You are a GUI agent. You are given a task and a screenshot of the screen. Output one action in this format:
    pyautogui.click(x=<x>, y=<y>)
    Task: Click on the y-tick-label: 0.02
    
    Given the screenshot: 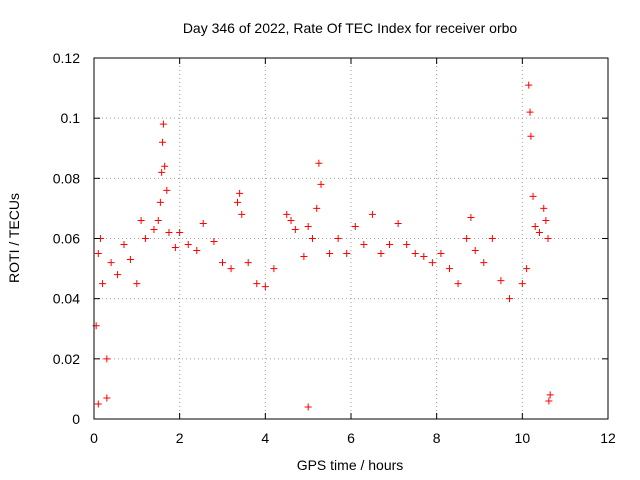 What is the action you would take?
    pyautogui.click(x=66, y=359)
    